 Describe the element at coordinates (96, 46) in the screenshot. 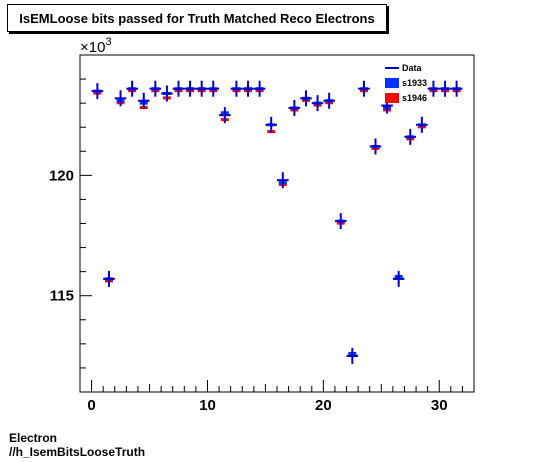

I see `y-multiplier: ×10³` at that location.